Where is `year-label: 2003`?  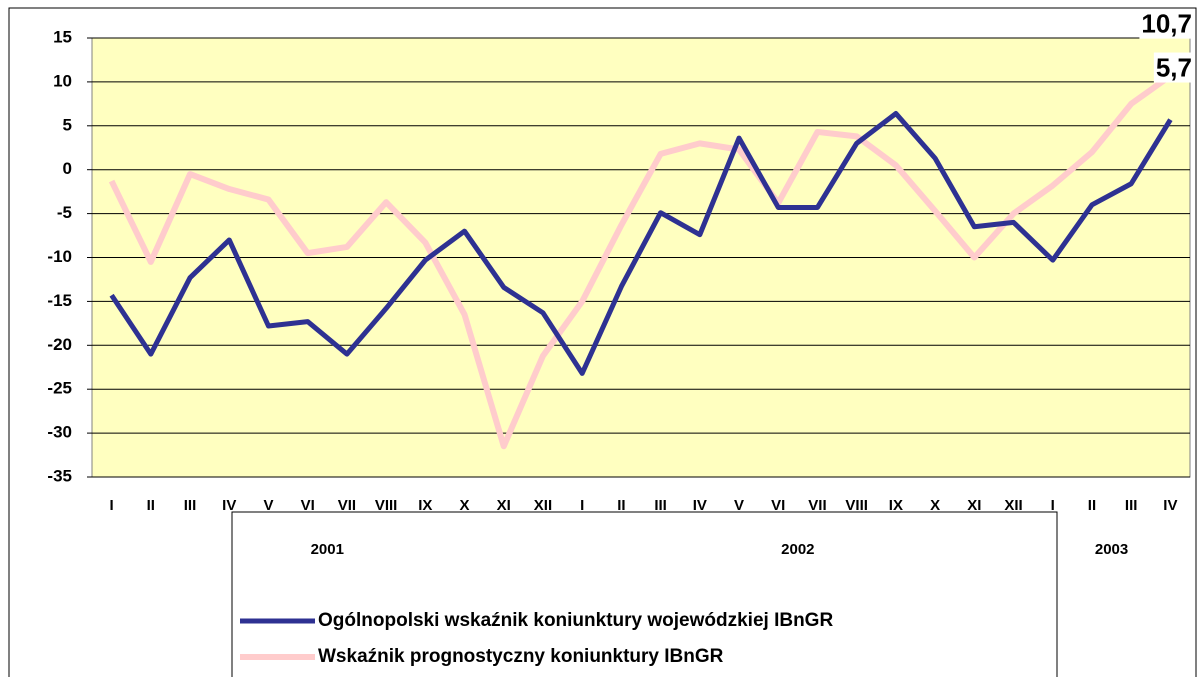
year-label: 2003 is located at coordinates (1111, 549).